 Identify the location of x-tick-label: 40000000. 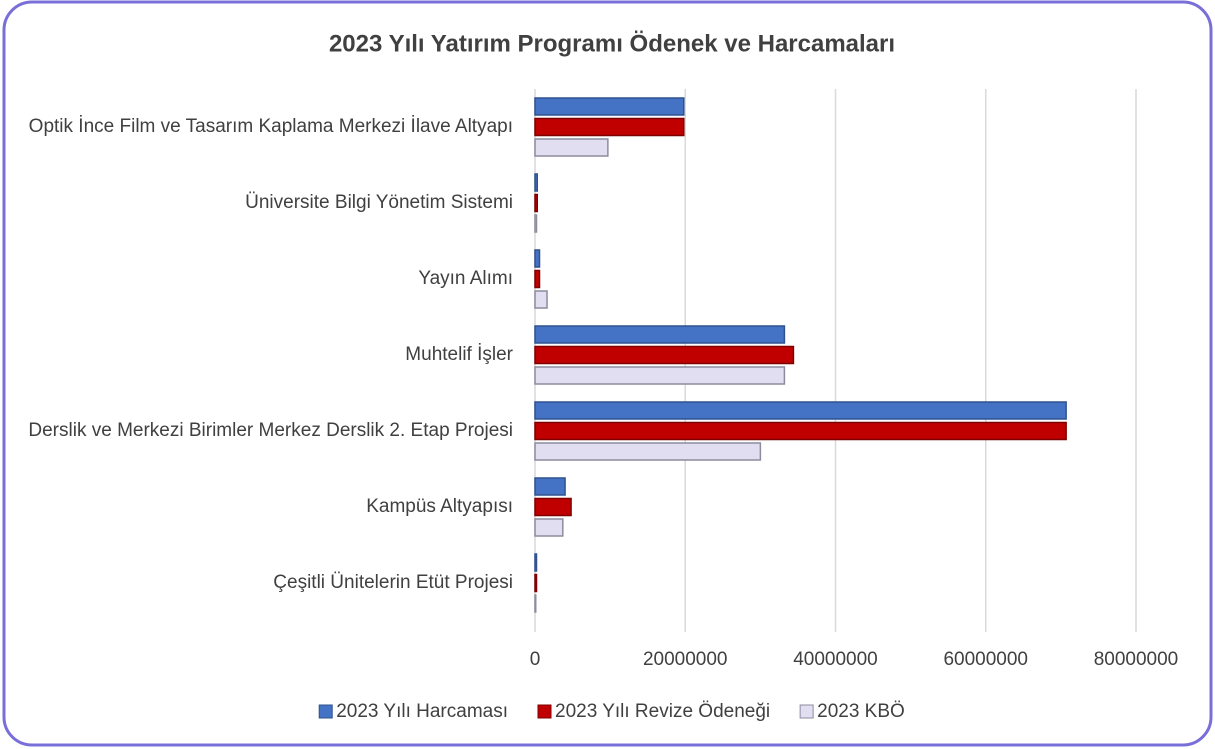
(835, 659).